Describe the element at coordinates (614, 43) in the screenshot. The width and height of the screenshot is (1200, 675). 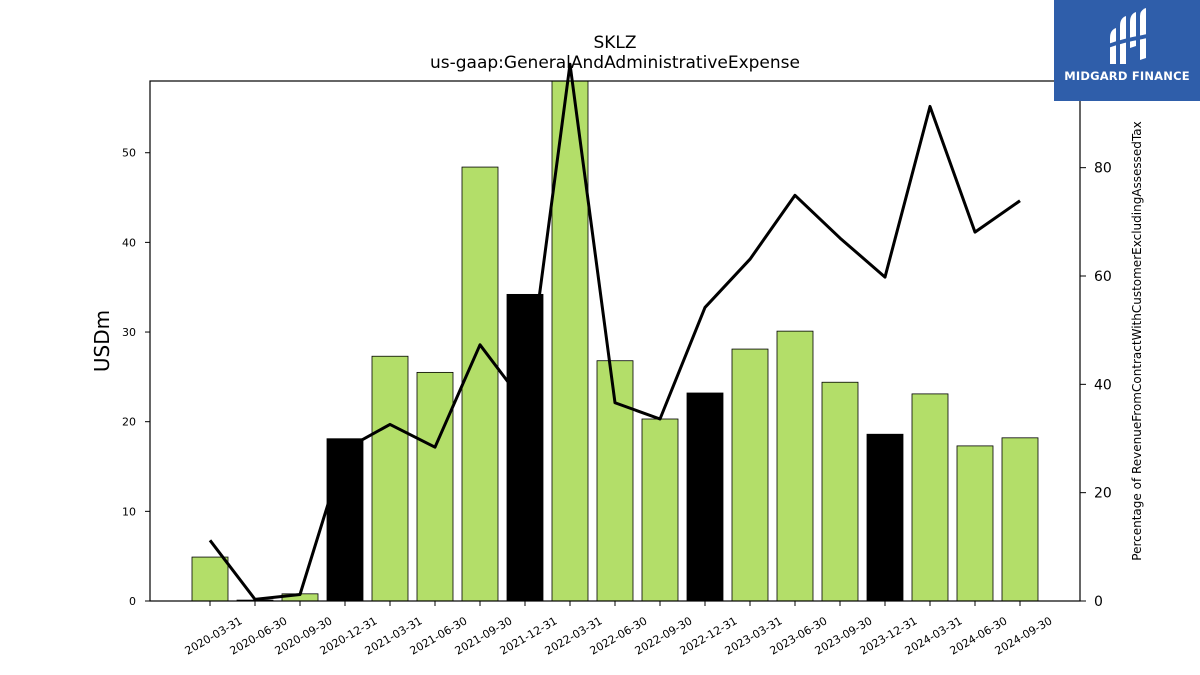
I see `chart-title: SKLZ` at that location.